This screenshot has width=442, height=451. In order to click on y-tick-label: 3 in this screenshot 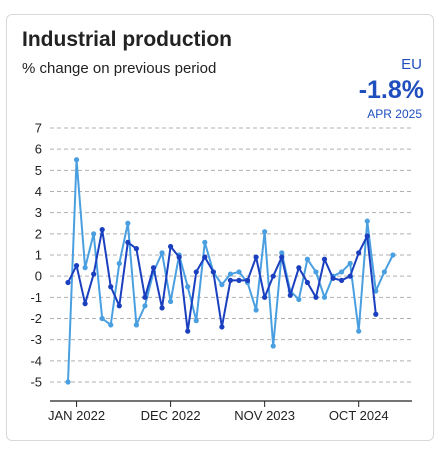, I will do `click(38, 212)`.